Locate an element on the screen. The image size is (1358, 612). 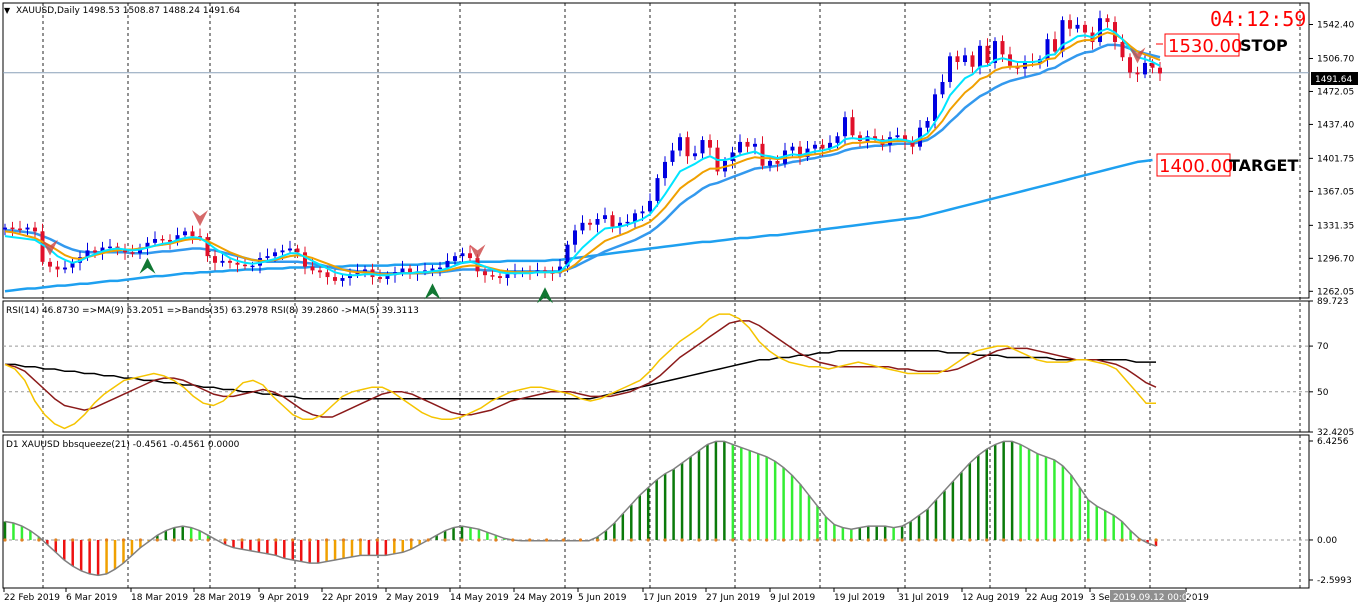
target-price-box is located at coordinates (1193, 165).